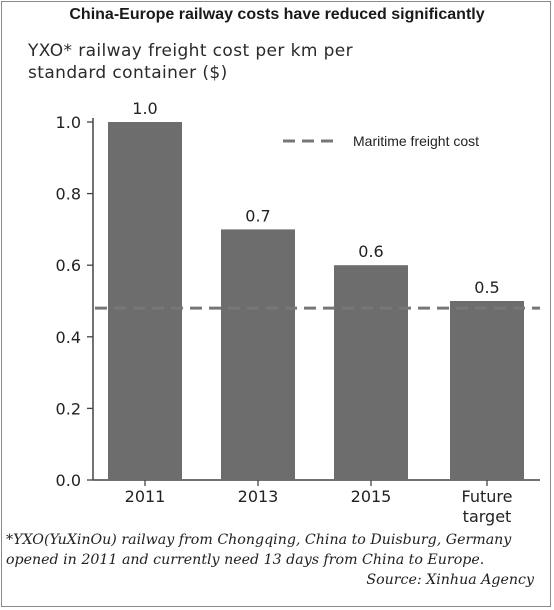 The width and height of the screenshot is (554, 610). I want to click on y-tick-label: 0.4, so click(68, 337).